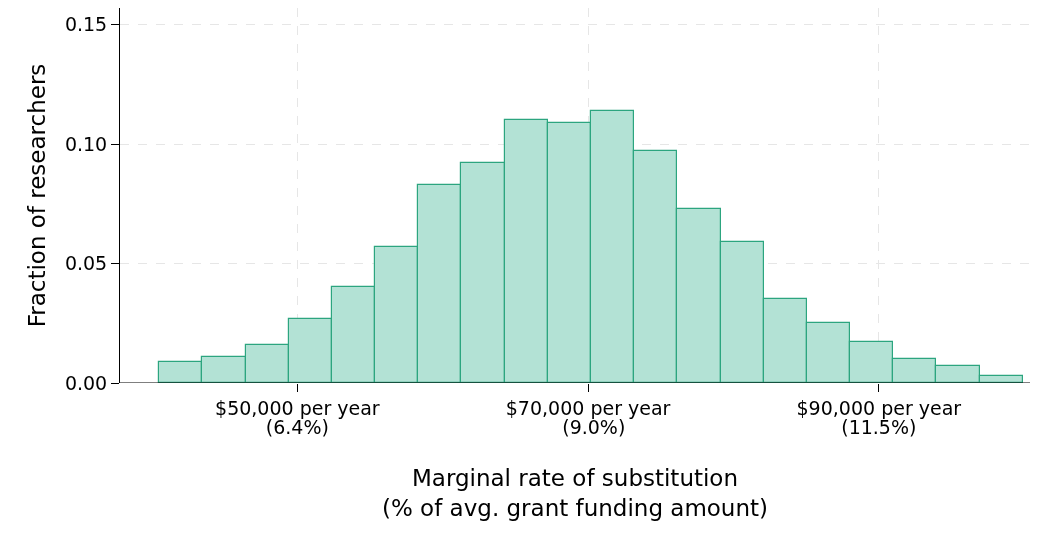  What do you see at coordinates (879, 407) in the screenshot?
I see `x-tick-label: $90,000 per year` at bounding box center [879, 407].